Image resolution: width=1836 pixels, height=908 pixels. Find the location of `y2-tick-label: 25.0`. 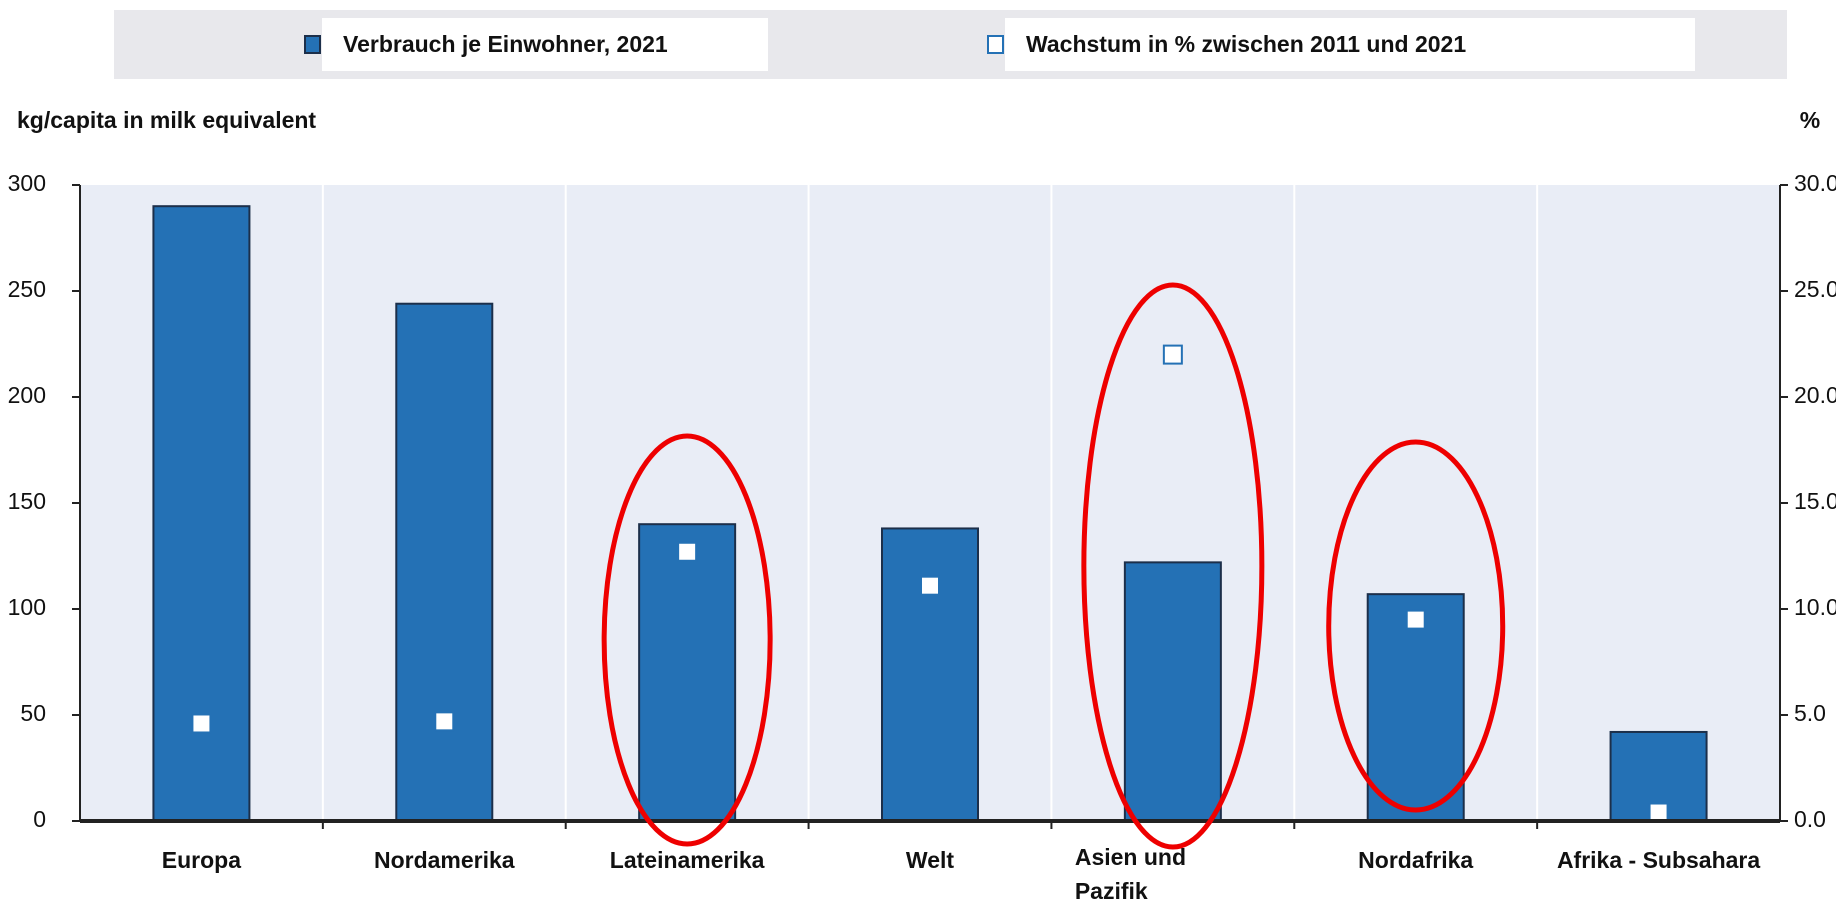

y2-tick-label: 25.0 is located at coordinates (1815, 289).